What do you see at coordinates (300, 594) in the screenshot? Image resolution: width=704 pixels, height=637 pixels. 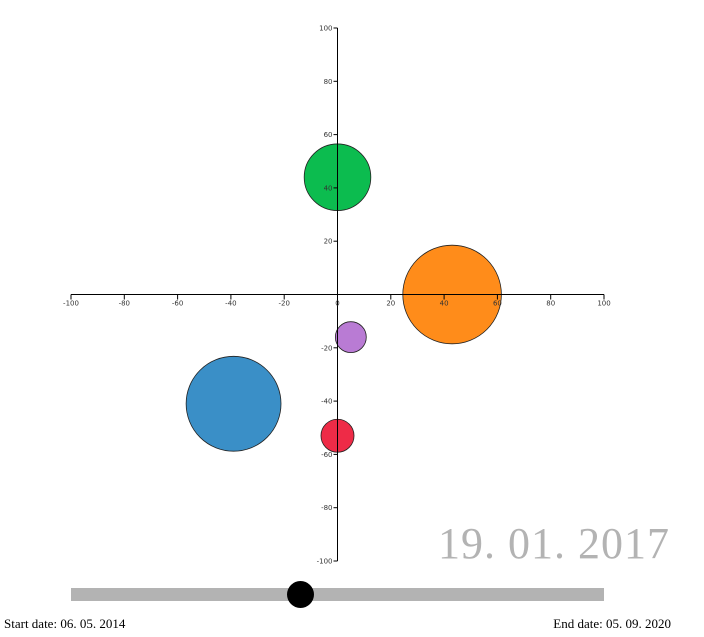 I see `timeline-slider-handle` at bounding box center [300, 594].